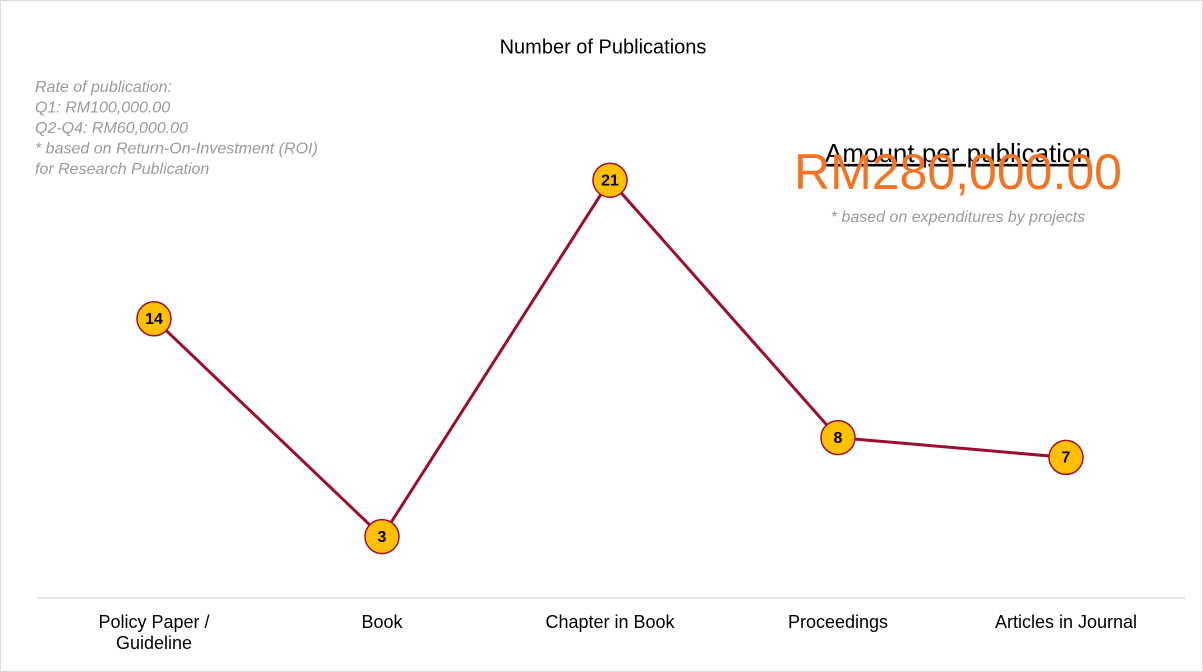 This screenshot has width=1203, height=672. What do you see at coordinates (958, 153) in the screenshot?
I see `amount-title: Amount per publication` at bounding box center [958, 153].